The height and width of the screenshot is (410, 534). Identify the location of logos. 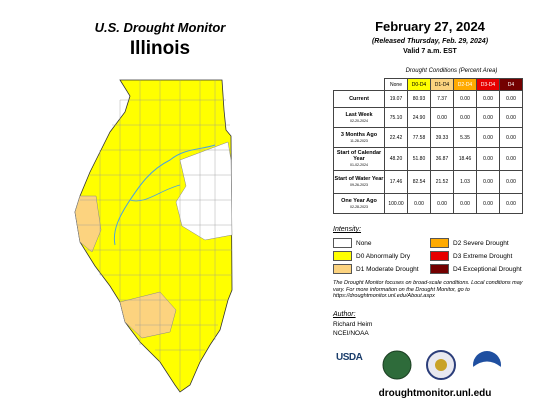
(441, 365).